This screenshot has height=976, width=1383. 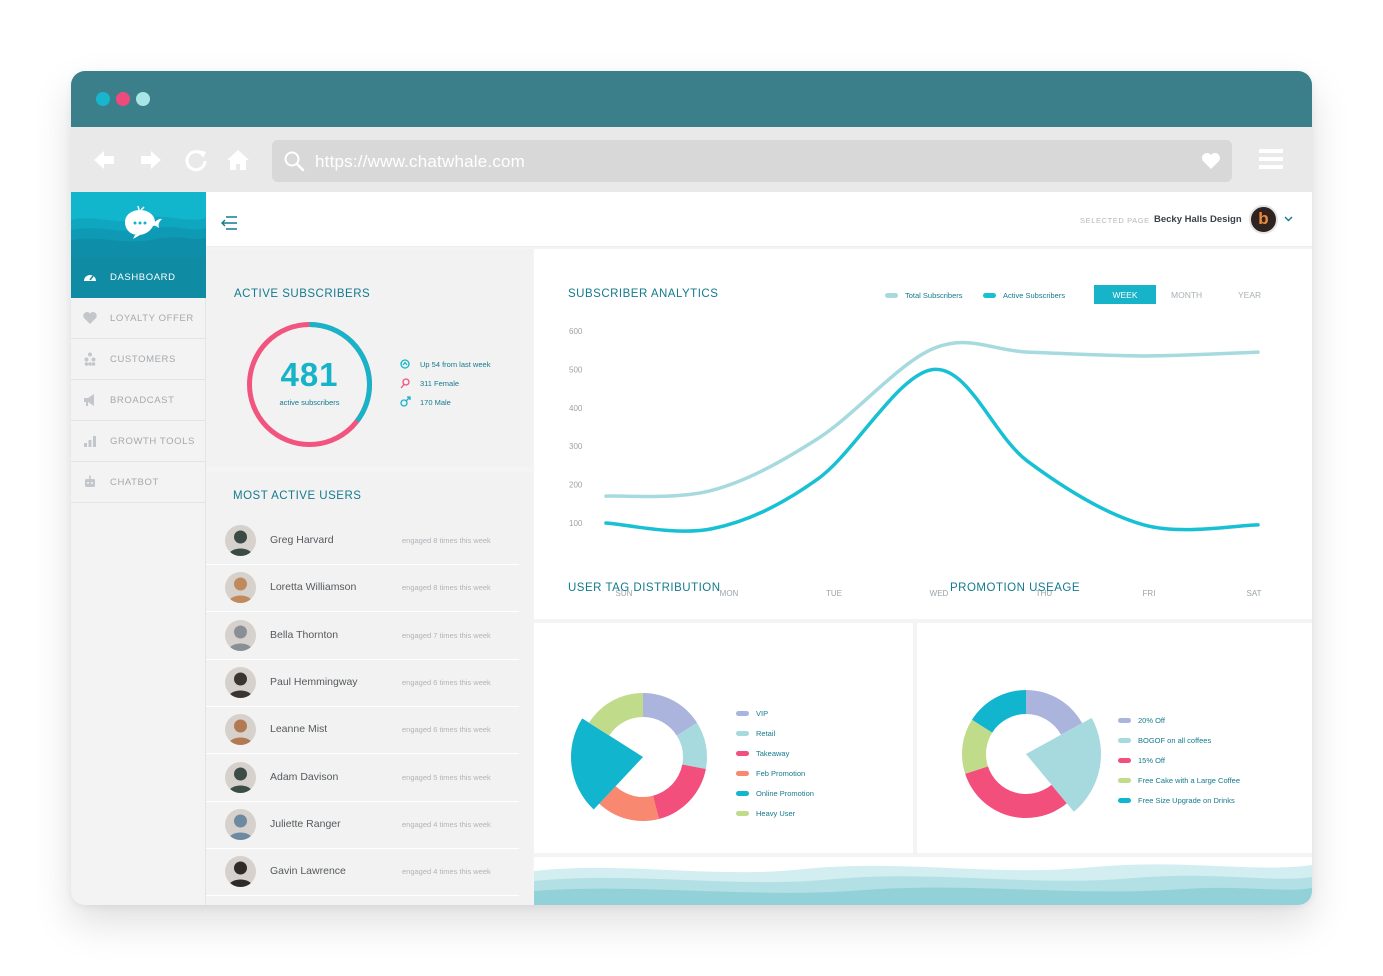 I want to click on user-name: Bella Thornton, so click(x=304, y=634).